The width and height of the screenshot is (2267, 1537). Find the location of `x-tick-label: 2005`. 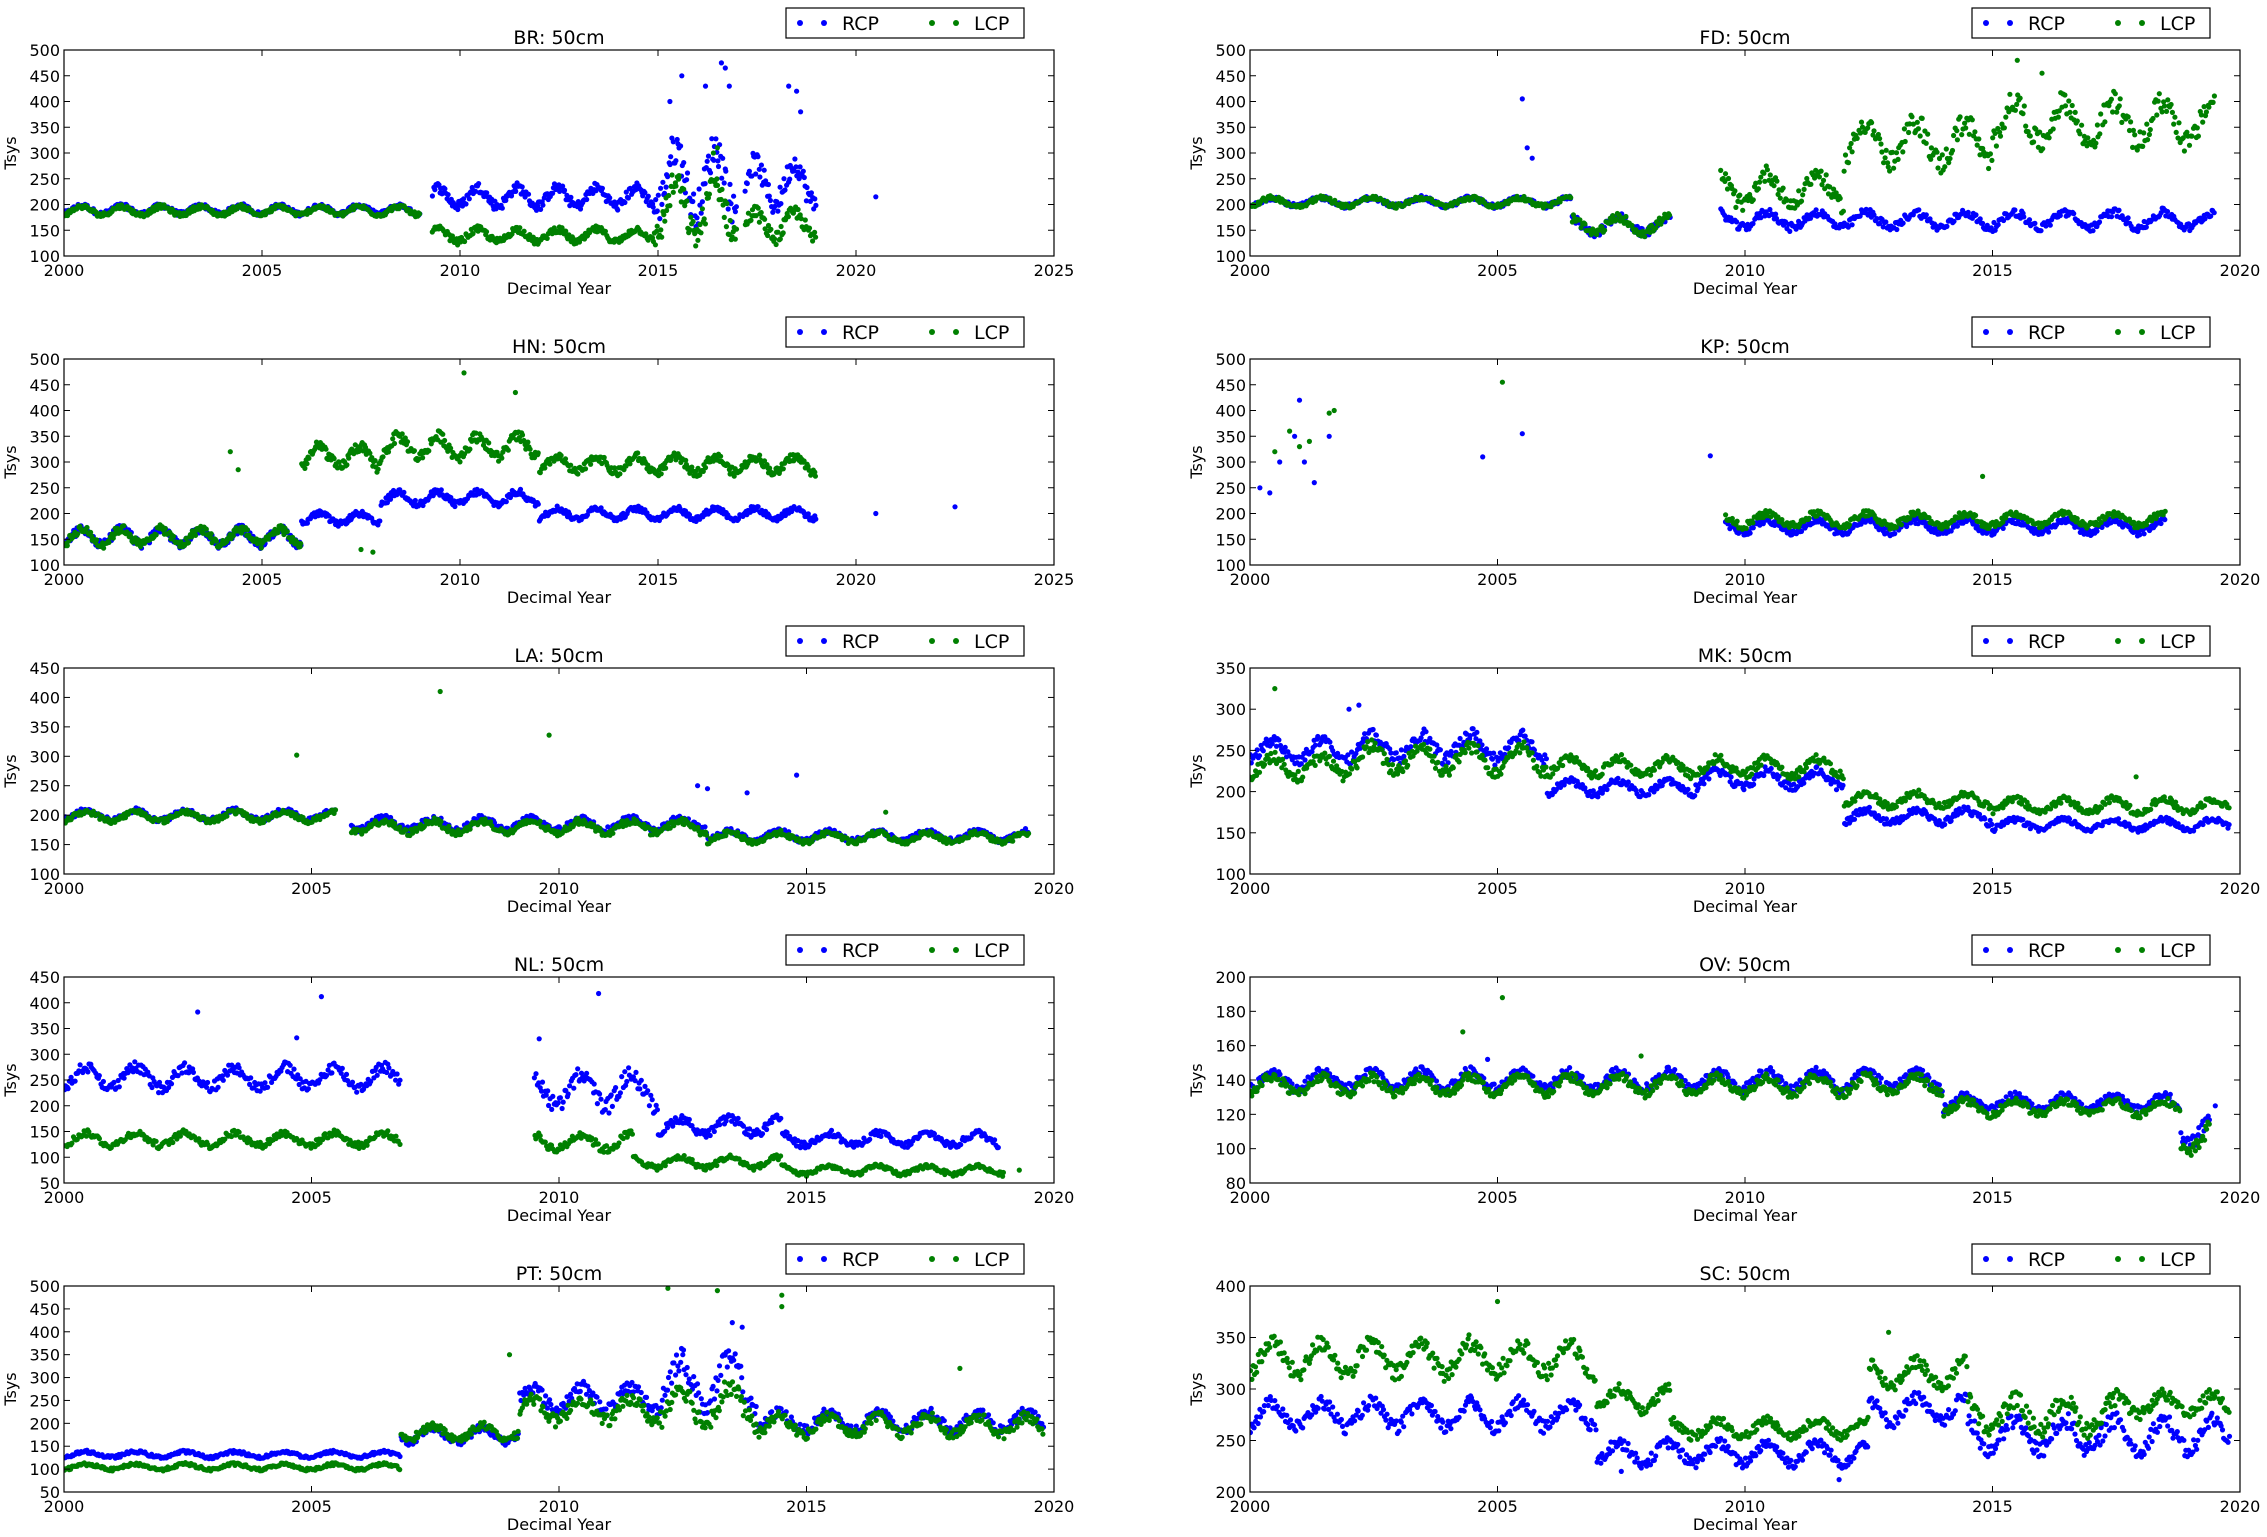

x-tick-label: 2005 is located at coordinates (262, 270).